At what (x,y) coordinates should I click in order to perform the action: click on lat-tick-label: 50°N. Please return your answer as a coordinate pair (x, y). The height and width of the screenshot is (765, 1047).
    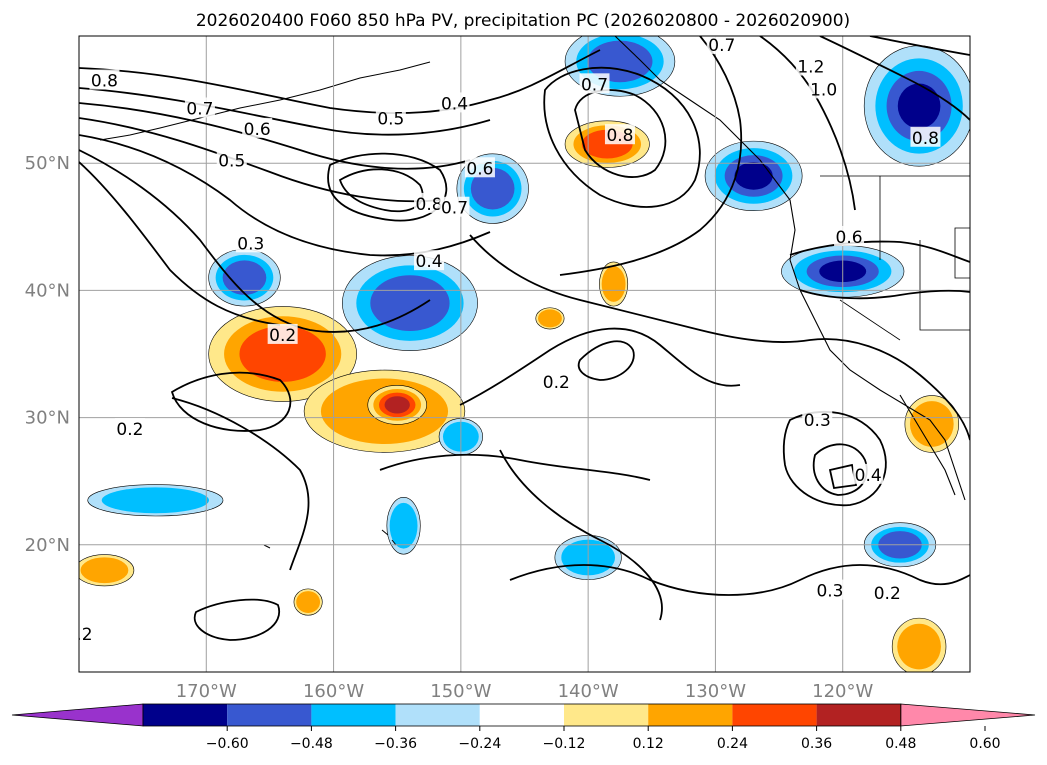
    Looking at the image, I should click on (47, 163).